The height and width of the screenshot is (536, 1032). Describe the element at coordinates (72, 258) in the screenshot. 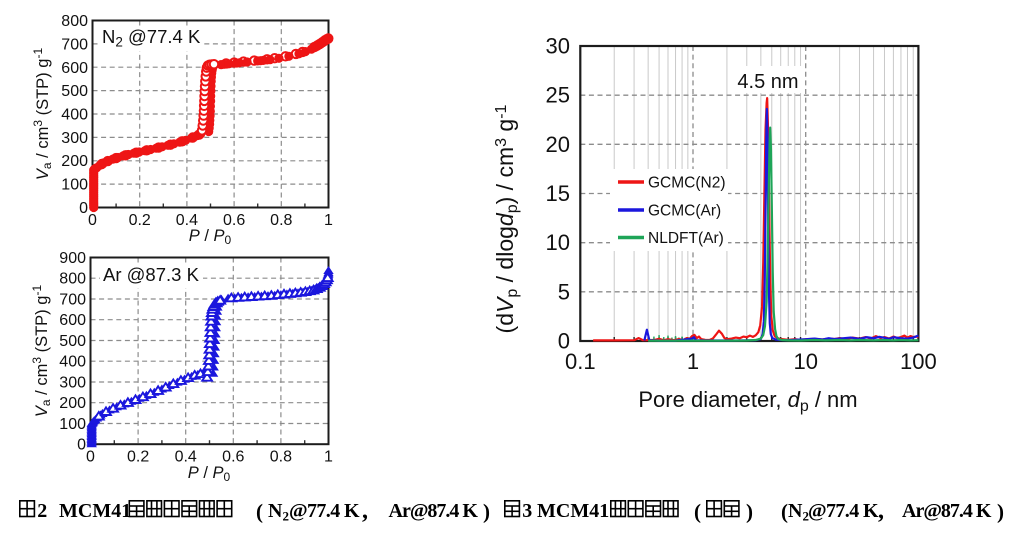

I see `svg-text: 900` at that location.